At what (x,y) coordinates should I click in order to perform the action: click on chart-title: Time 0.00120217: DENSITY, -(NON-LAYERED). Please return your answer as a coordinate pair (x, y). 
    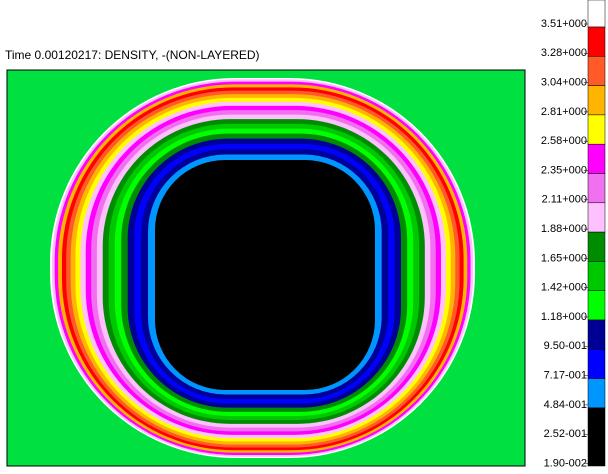
    Looking at the image, I should click on (132, 55).